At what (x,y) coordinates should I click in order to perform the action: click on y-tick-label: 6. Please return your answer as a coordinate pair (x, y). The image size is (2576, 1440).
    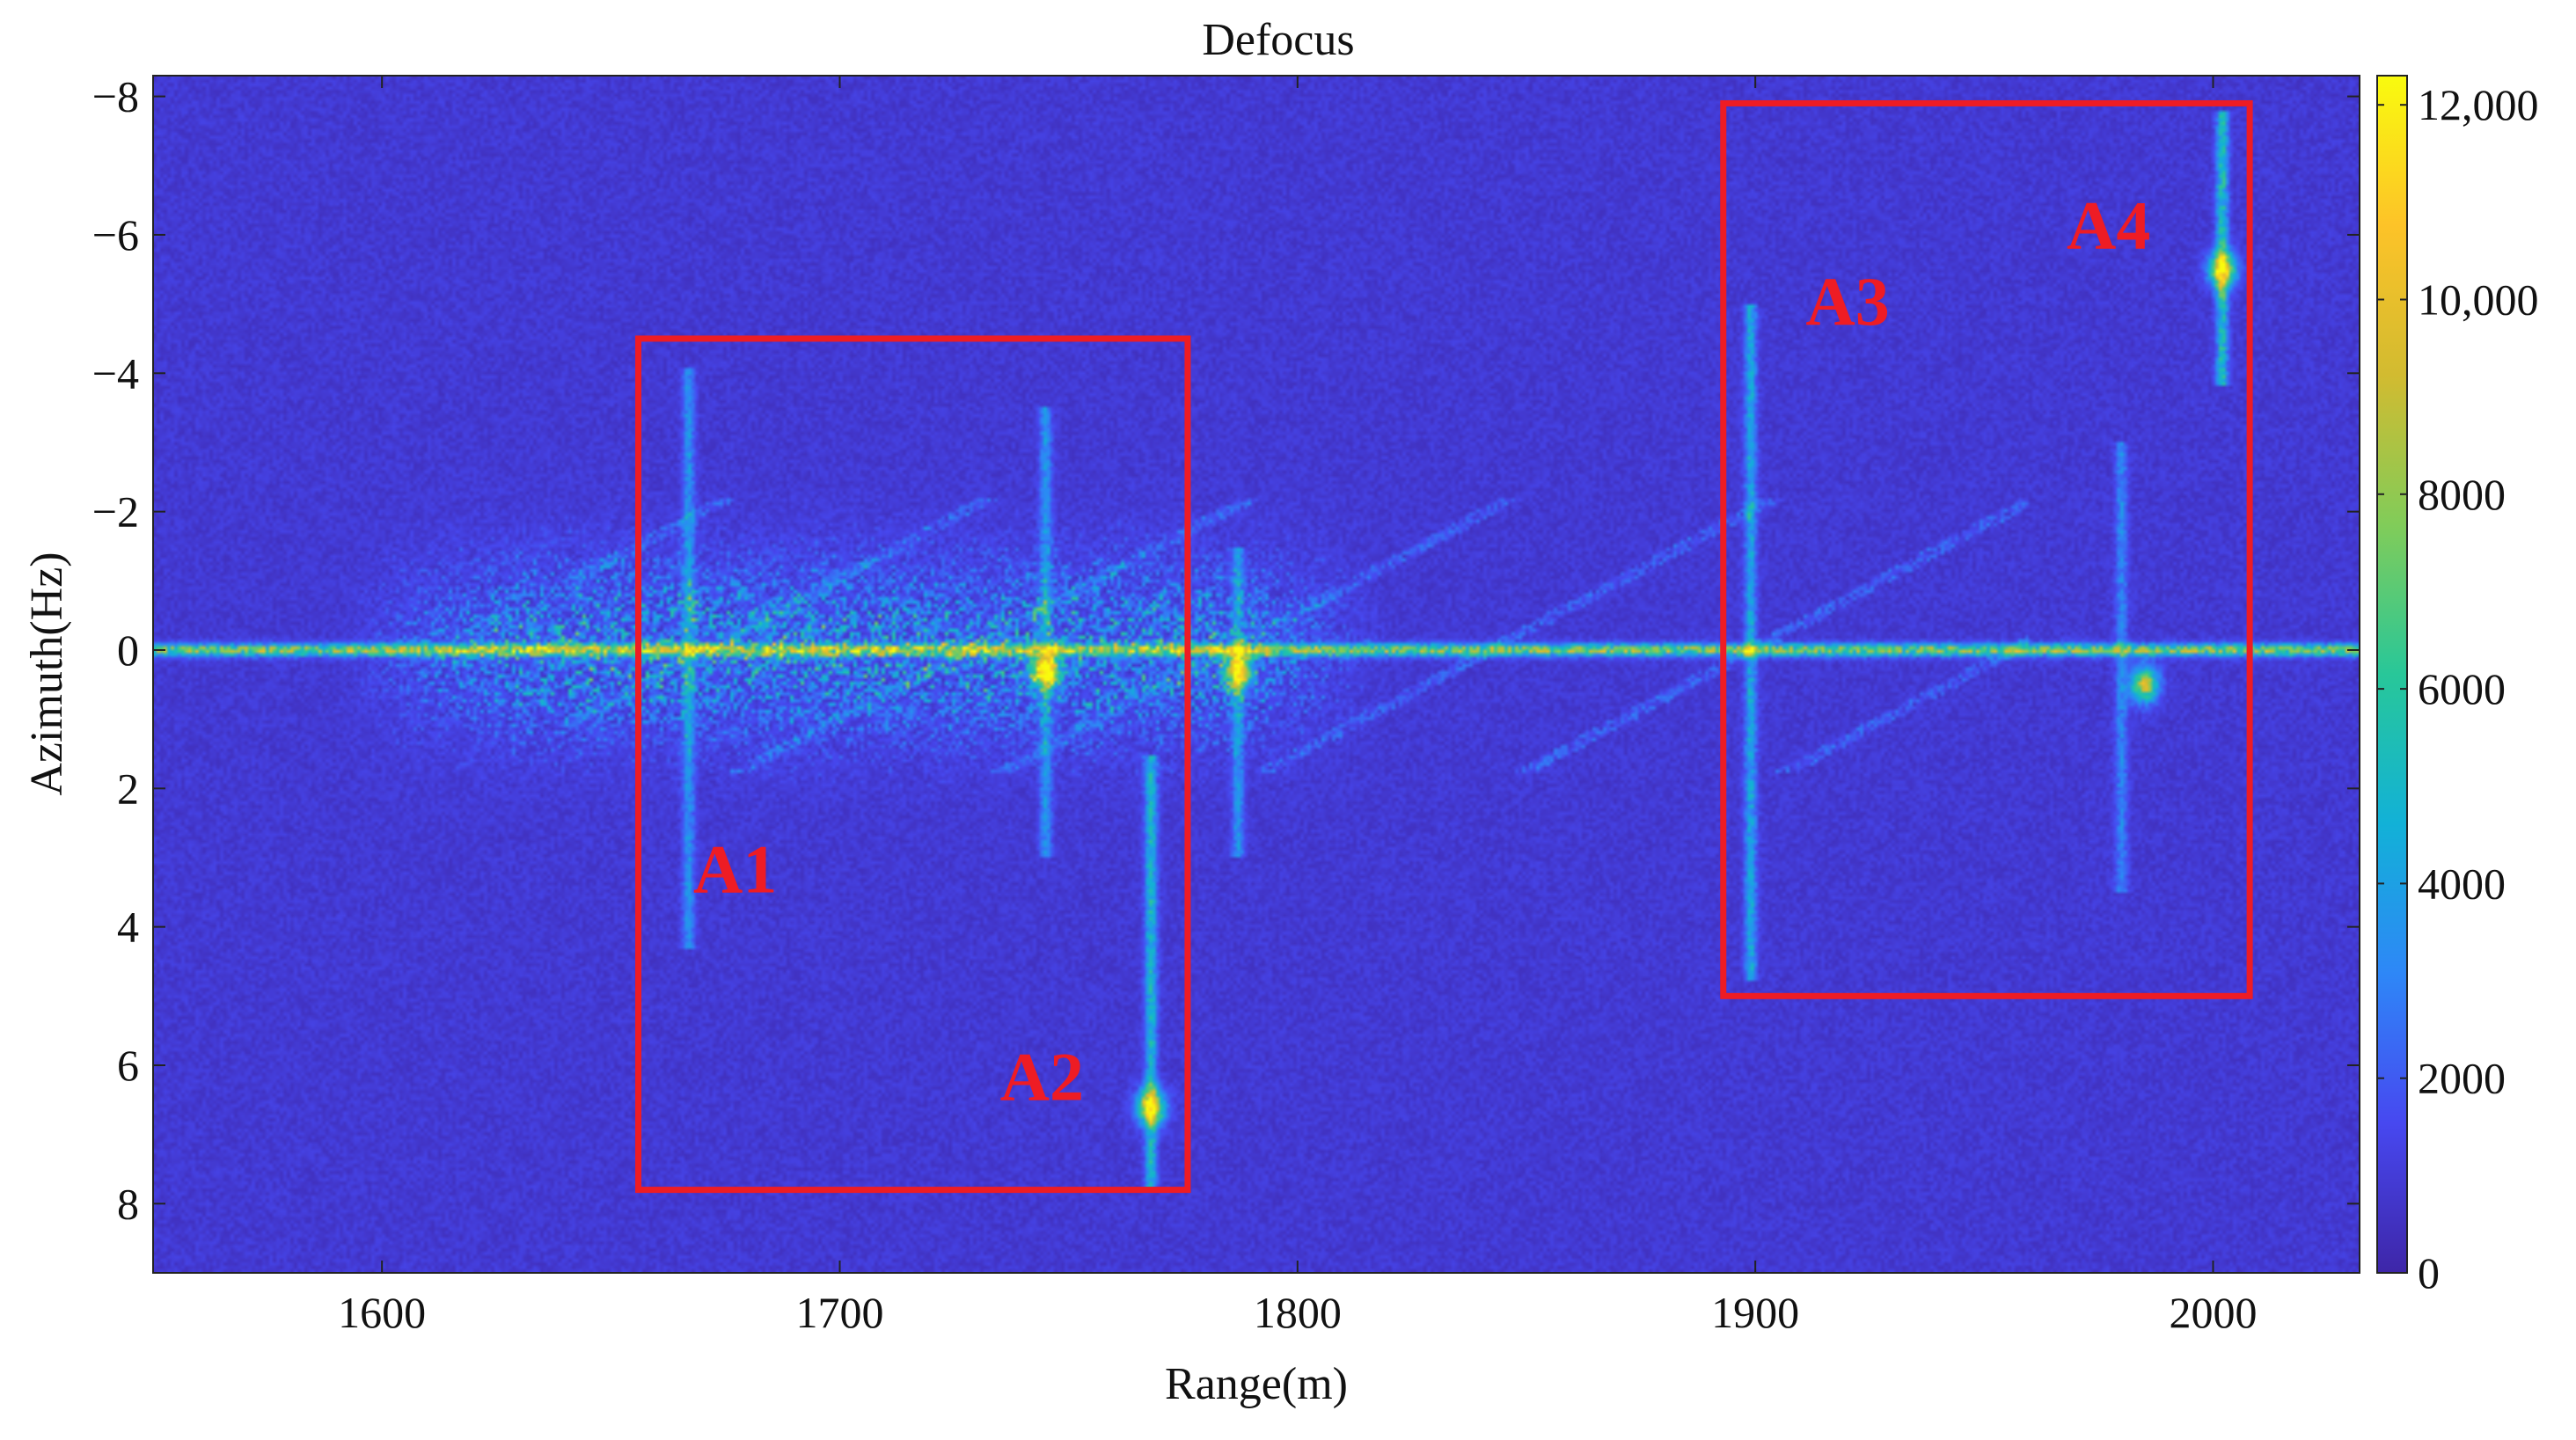
    Looking at the image, I should click on (128, 1065).